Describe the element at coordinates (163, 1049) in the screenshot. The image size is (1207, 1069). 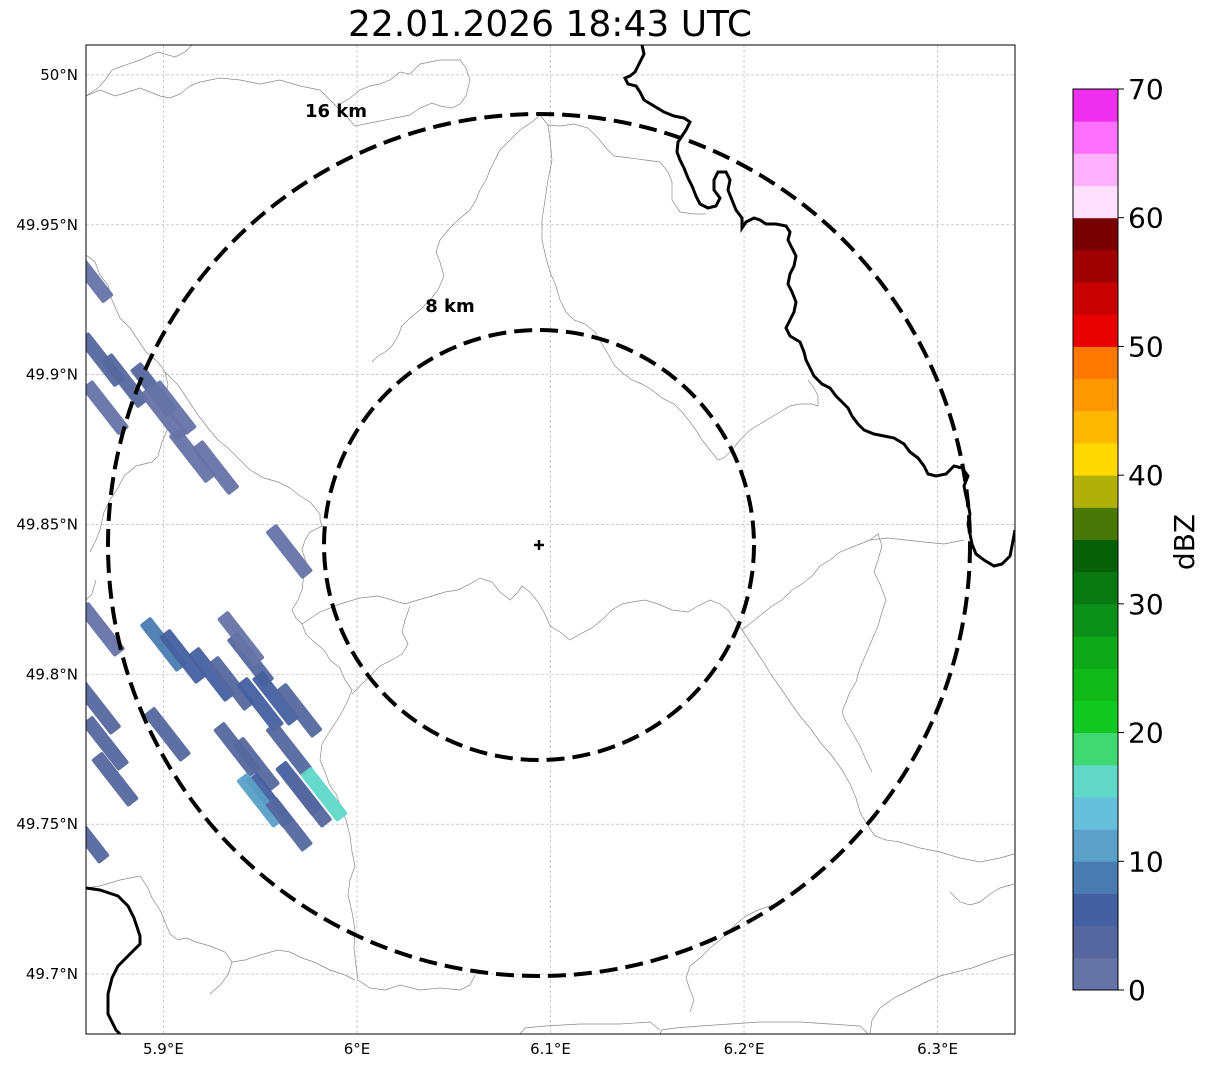
I see `lon-tick-label: 5.9°E` at that location.